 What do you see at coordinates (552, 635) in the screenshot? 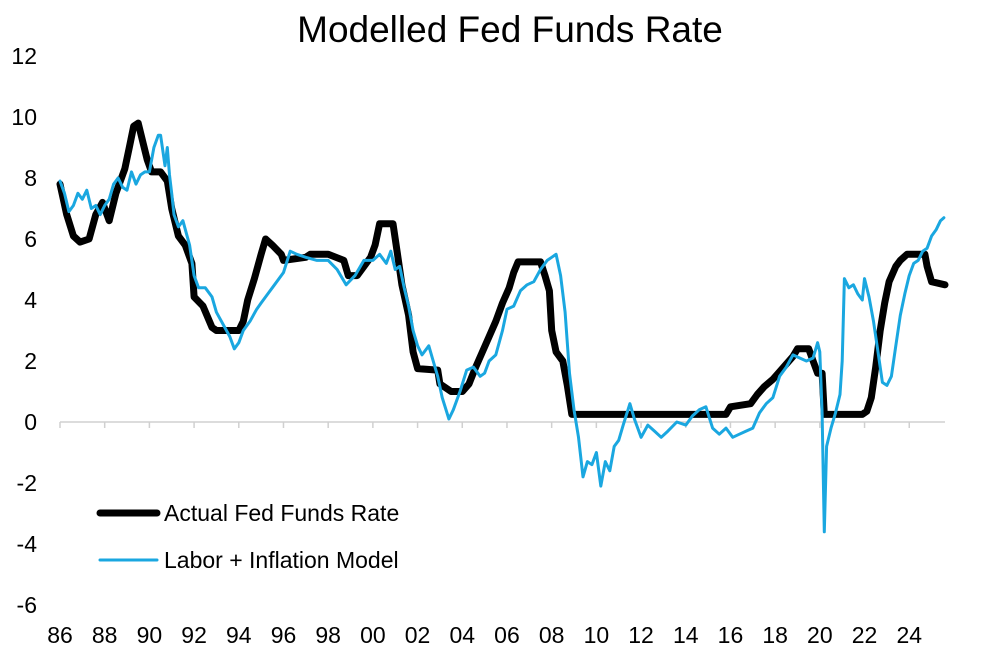
I see `x-tick-label: 08` at bounding box center [552, 635].